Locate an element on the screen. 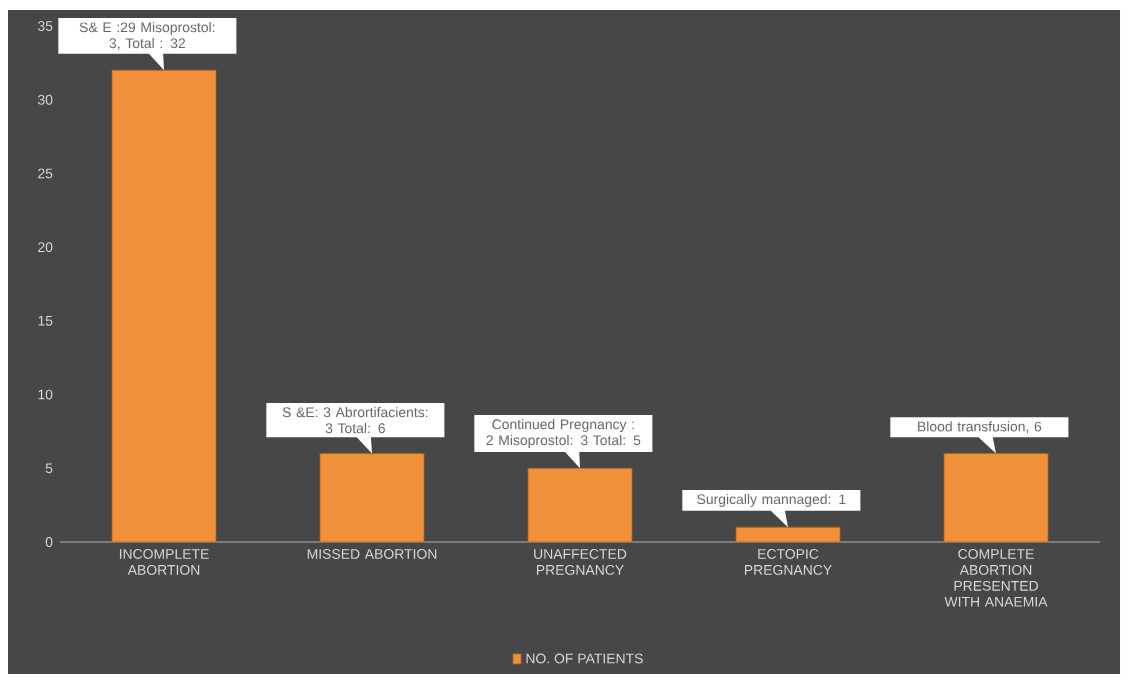  y-tick-label: 15 is located at coordinates (45, 320).